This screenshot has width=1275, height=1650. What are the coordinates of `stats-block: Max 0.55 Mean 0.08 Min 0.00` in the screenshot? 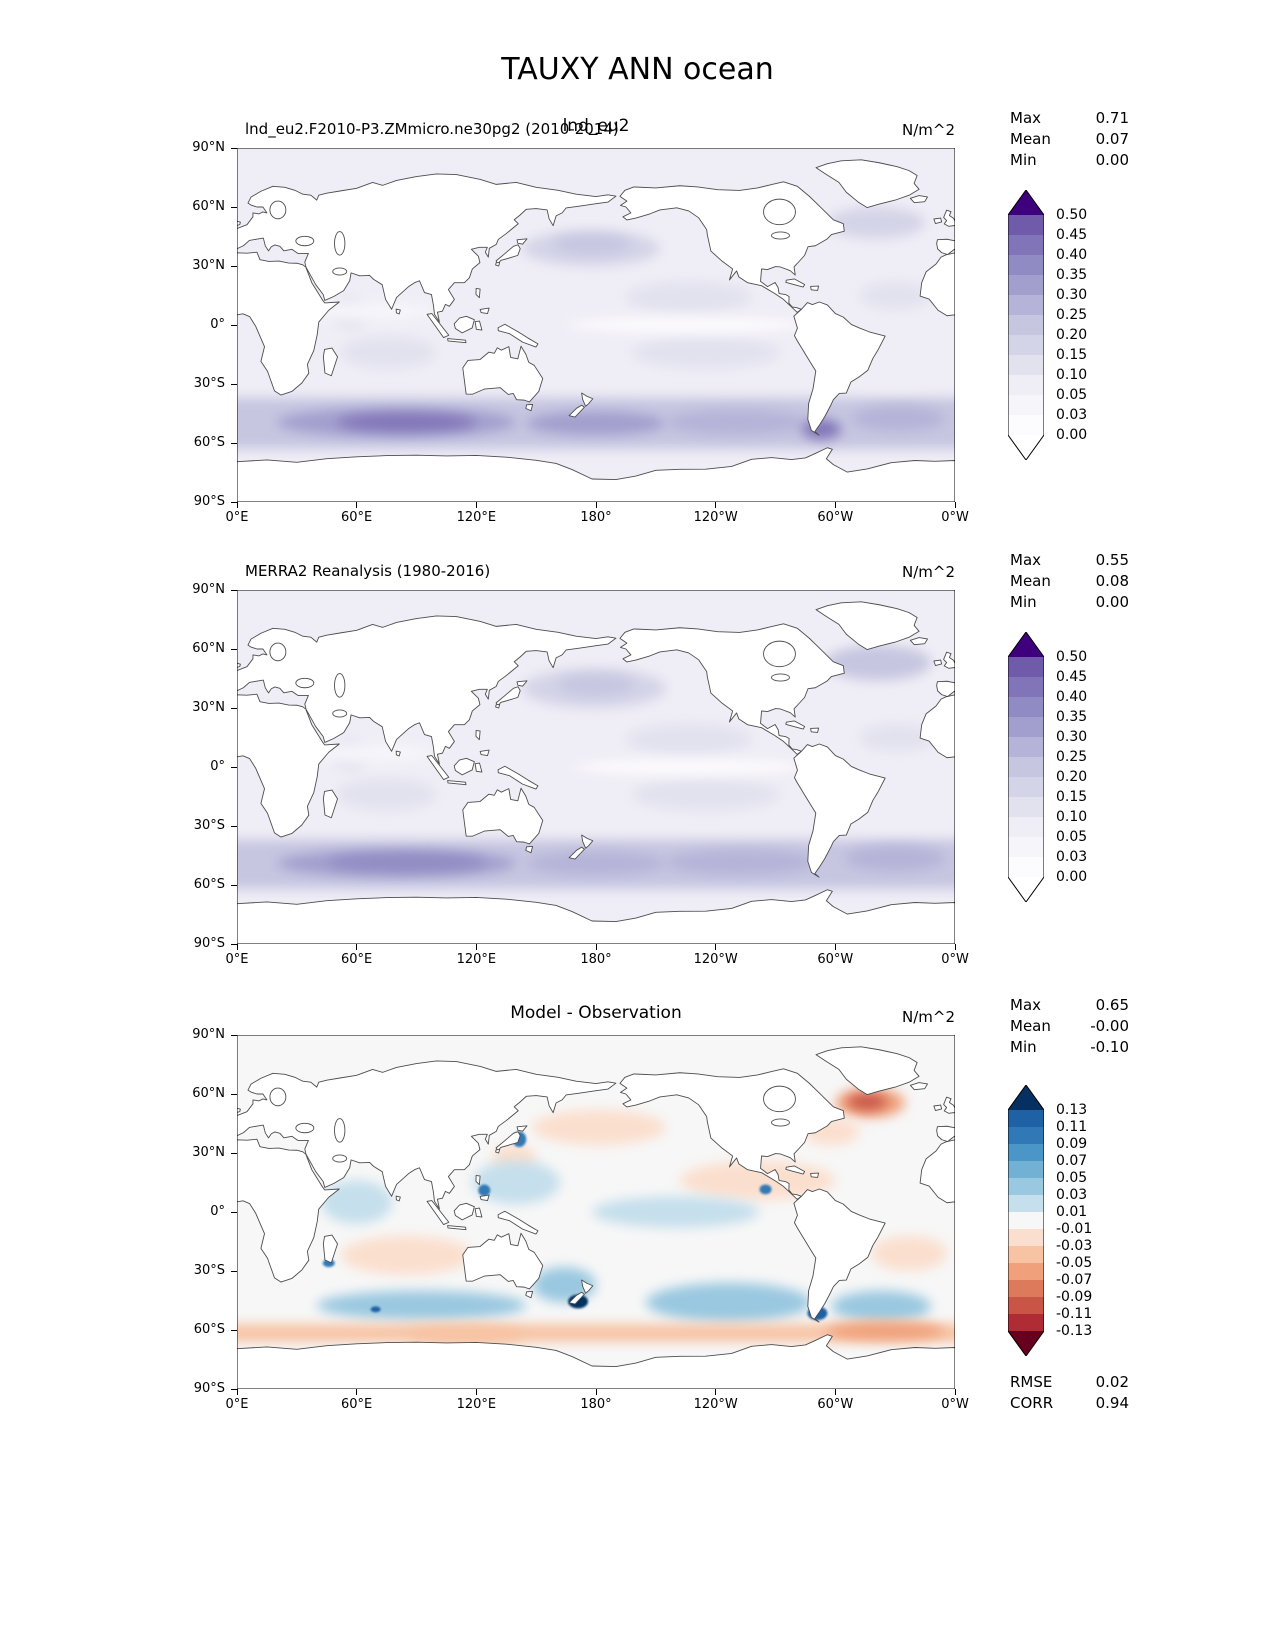 It's located at (1069, 581).